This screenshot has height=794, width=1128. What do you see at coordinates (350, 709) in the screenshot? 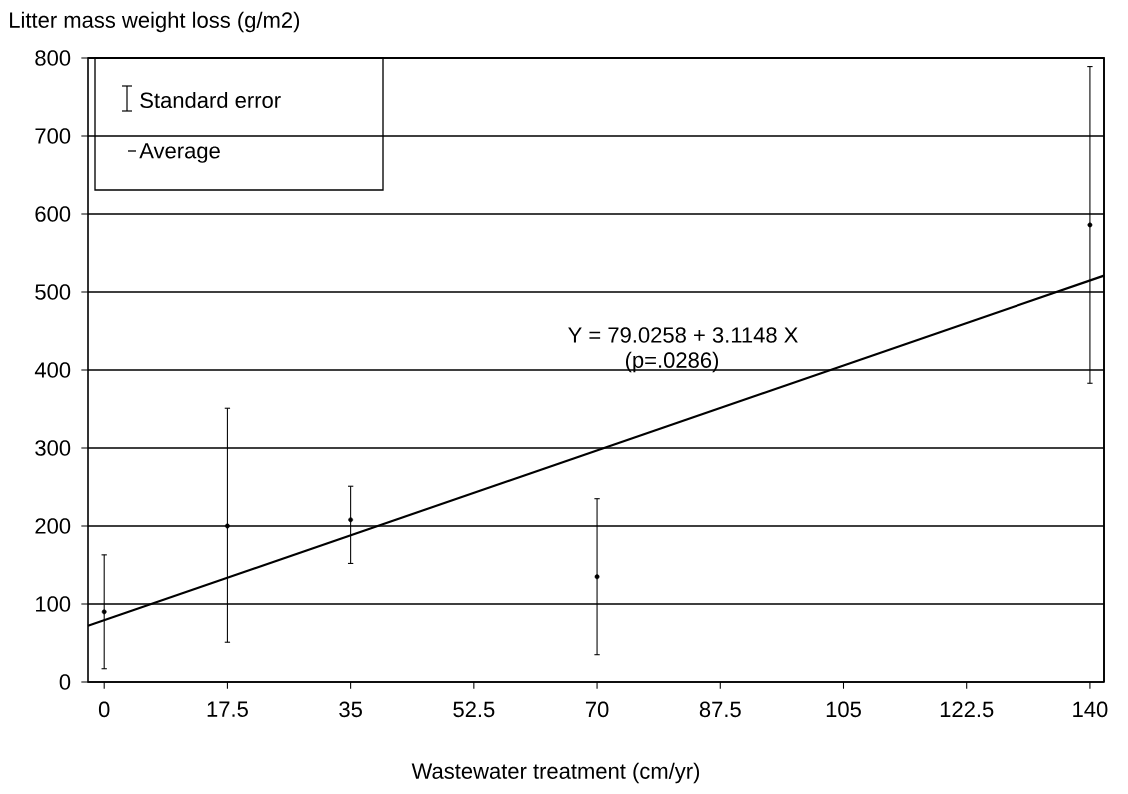
I see `x-tick-label: 35` at bounding box center [350, 709].